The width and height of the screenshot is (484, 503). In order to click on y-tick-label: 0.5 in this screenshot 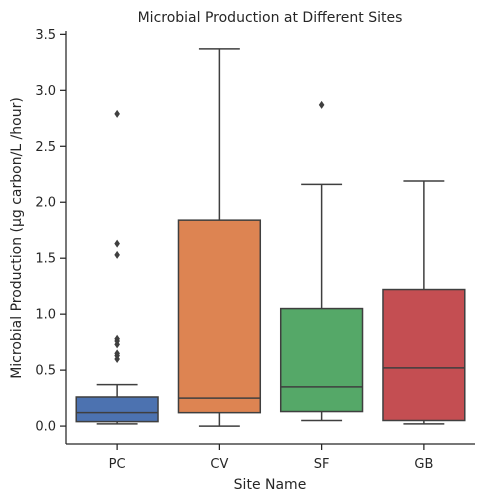, I will do `click(45, 371)`.